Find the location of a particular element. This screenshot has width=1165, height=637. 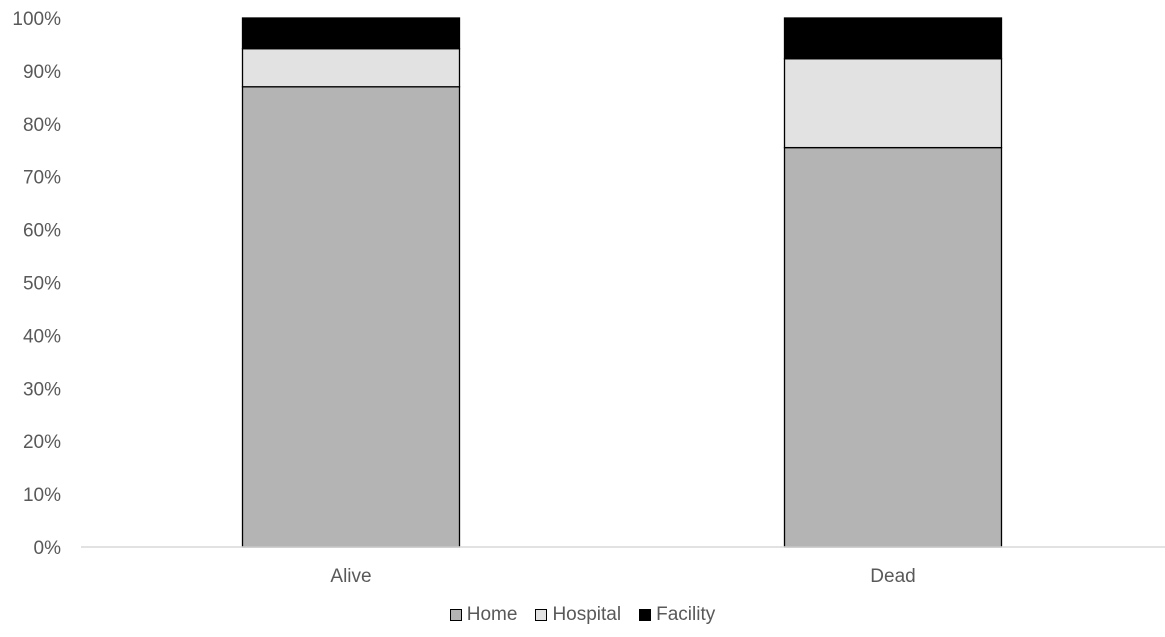

bar-segment-facility-alive is located at coordinates (351, 33).